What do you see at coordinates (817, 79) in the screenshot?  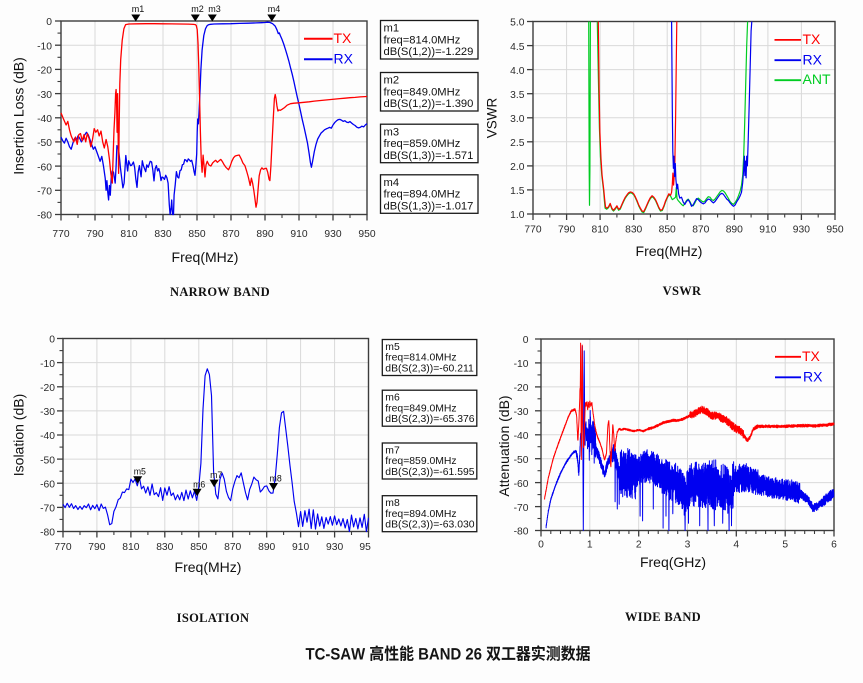 I see `svg-text: ANT` at bounding box center [817, 79].